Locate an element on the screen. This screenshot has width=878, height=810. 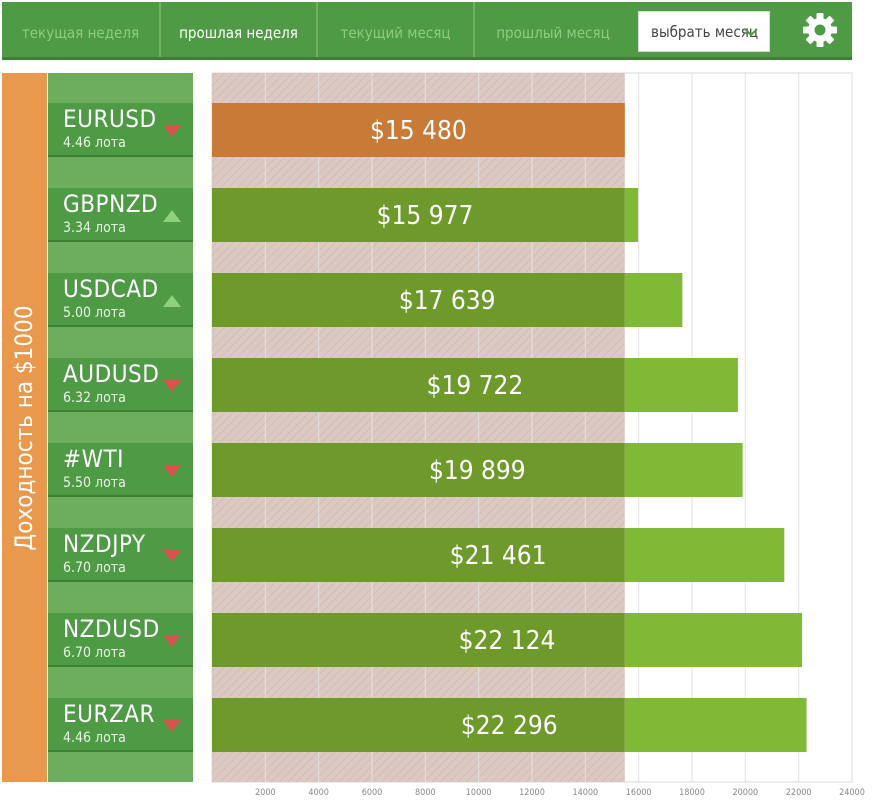
instrument-row: EURUSD 4.46 лота is located at coordinates (120, 130).